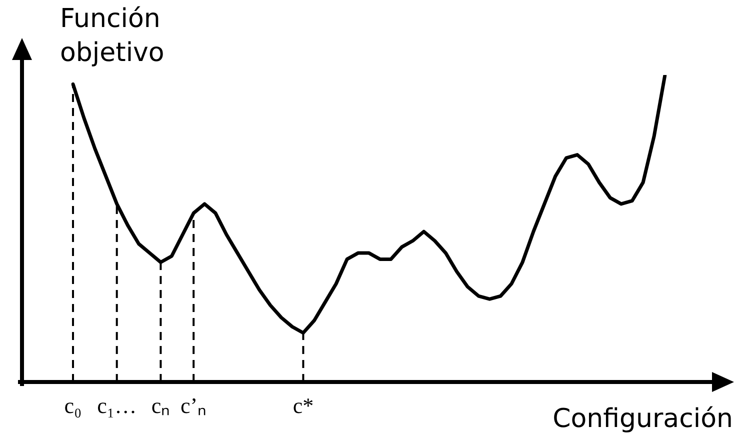 The width and height of the screenshot is (743, 448). What do you see at coordinates (642, 419) in the screenshot?
I see `x-axis-title: Configuración` at bounding box center [642, 419].